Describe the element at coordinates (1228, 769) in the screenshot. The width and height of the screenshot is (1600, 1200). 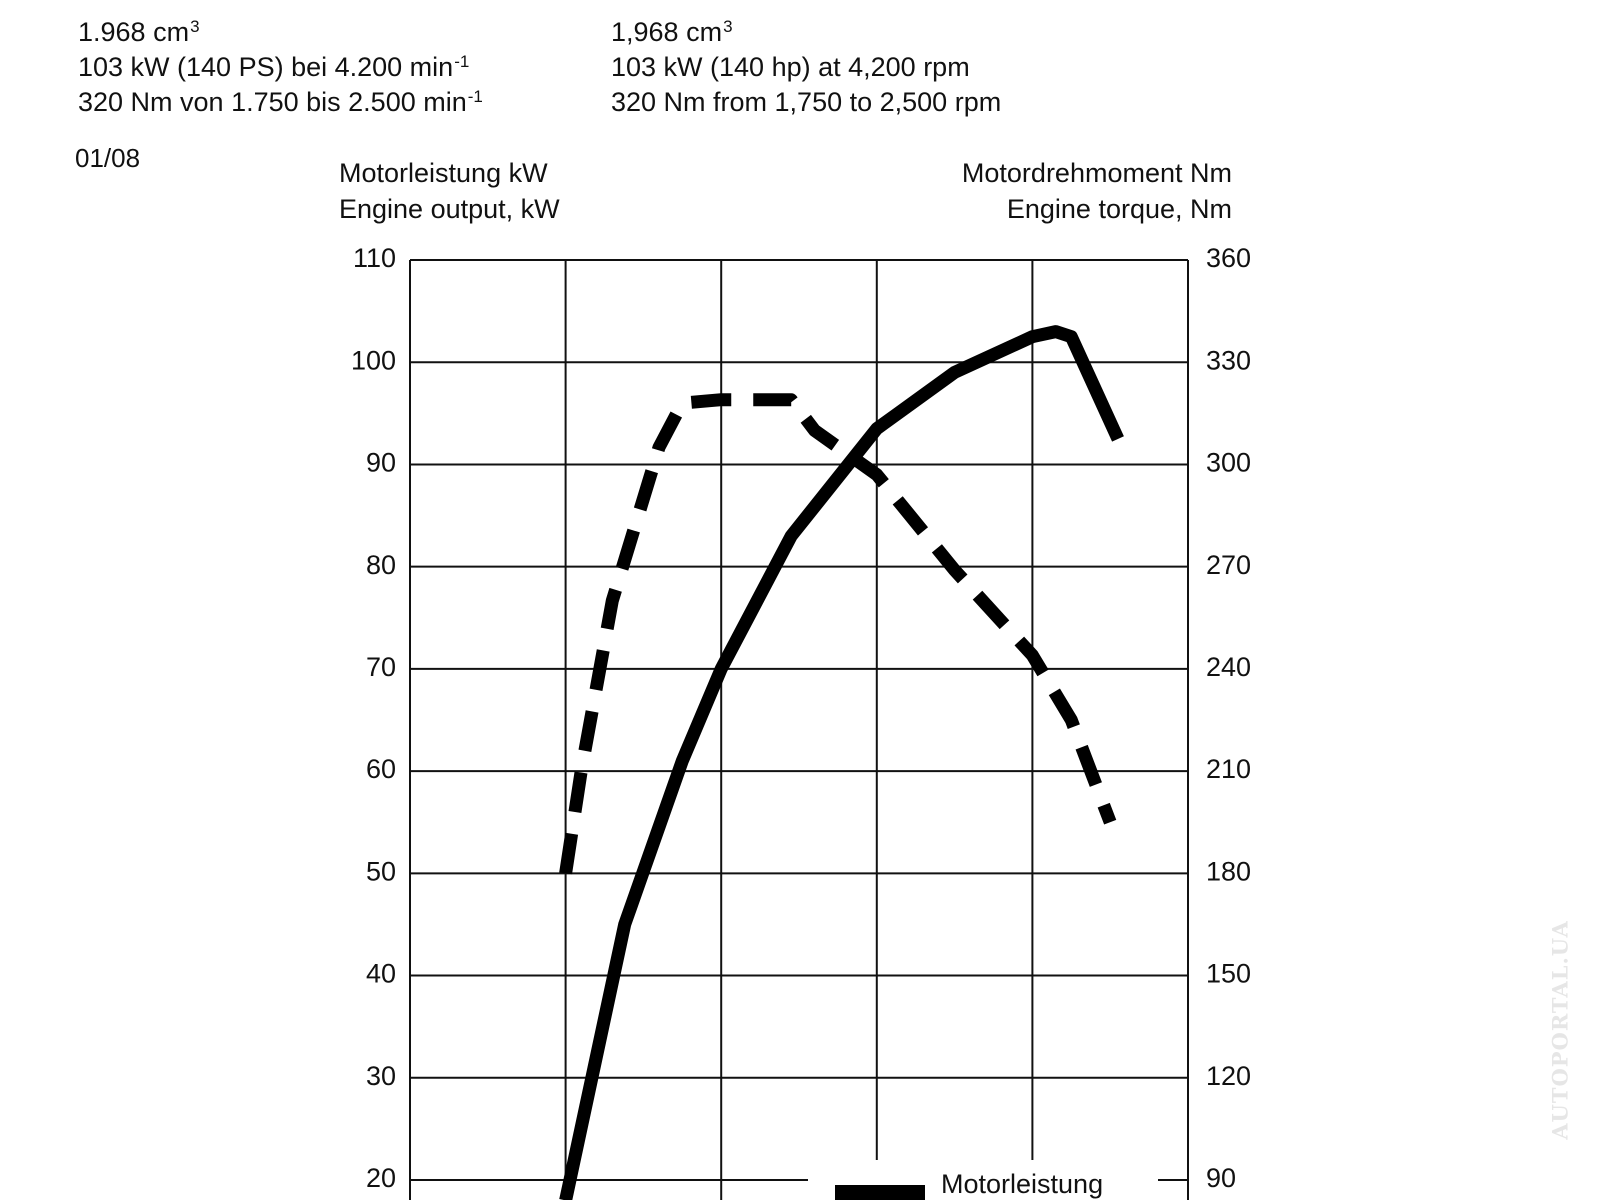
I see `right-tick-label: 210` at that location.